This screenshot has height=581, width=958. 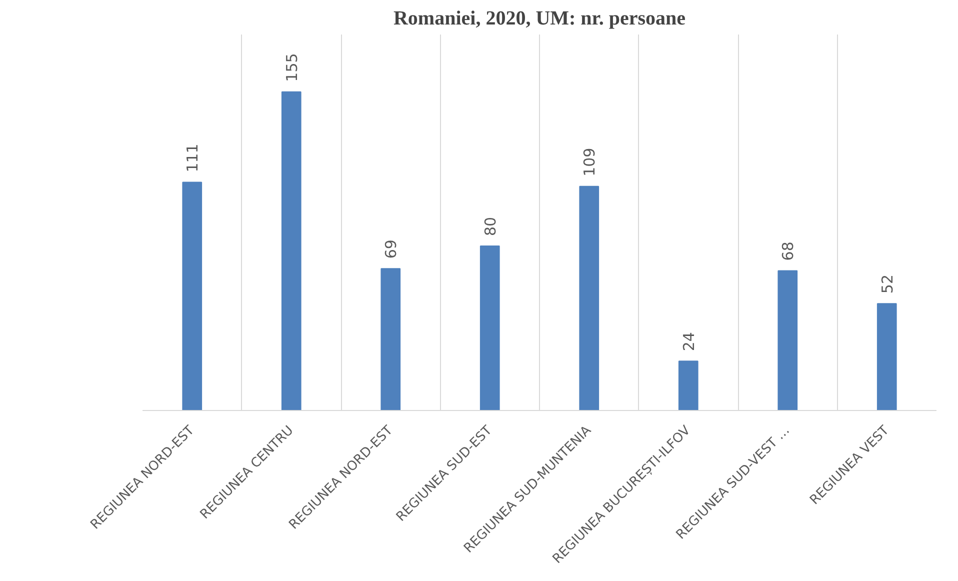 What do you see at coordinates (887, 284) in the screenshot?
I see `data-label: 52` at bounding box center [887, 284].